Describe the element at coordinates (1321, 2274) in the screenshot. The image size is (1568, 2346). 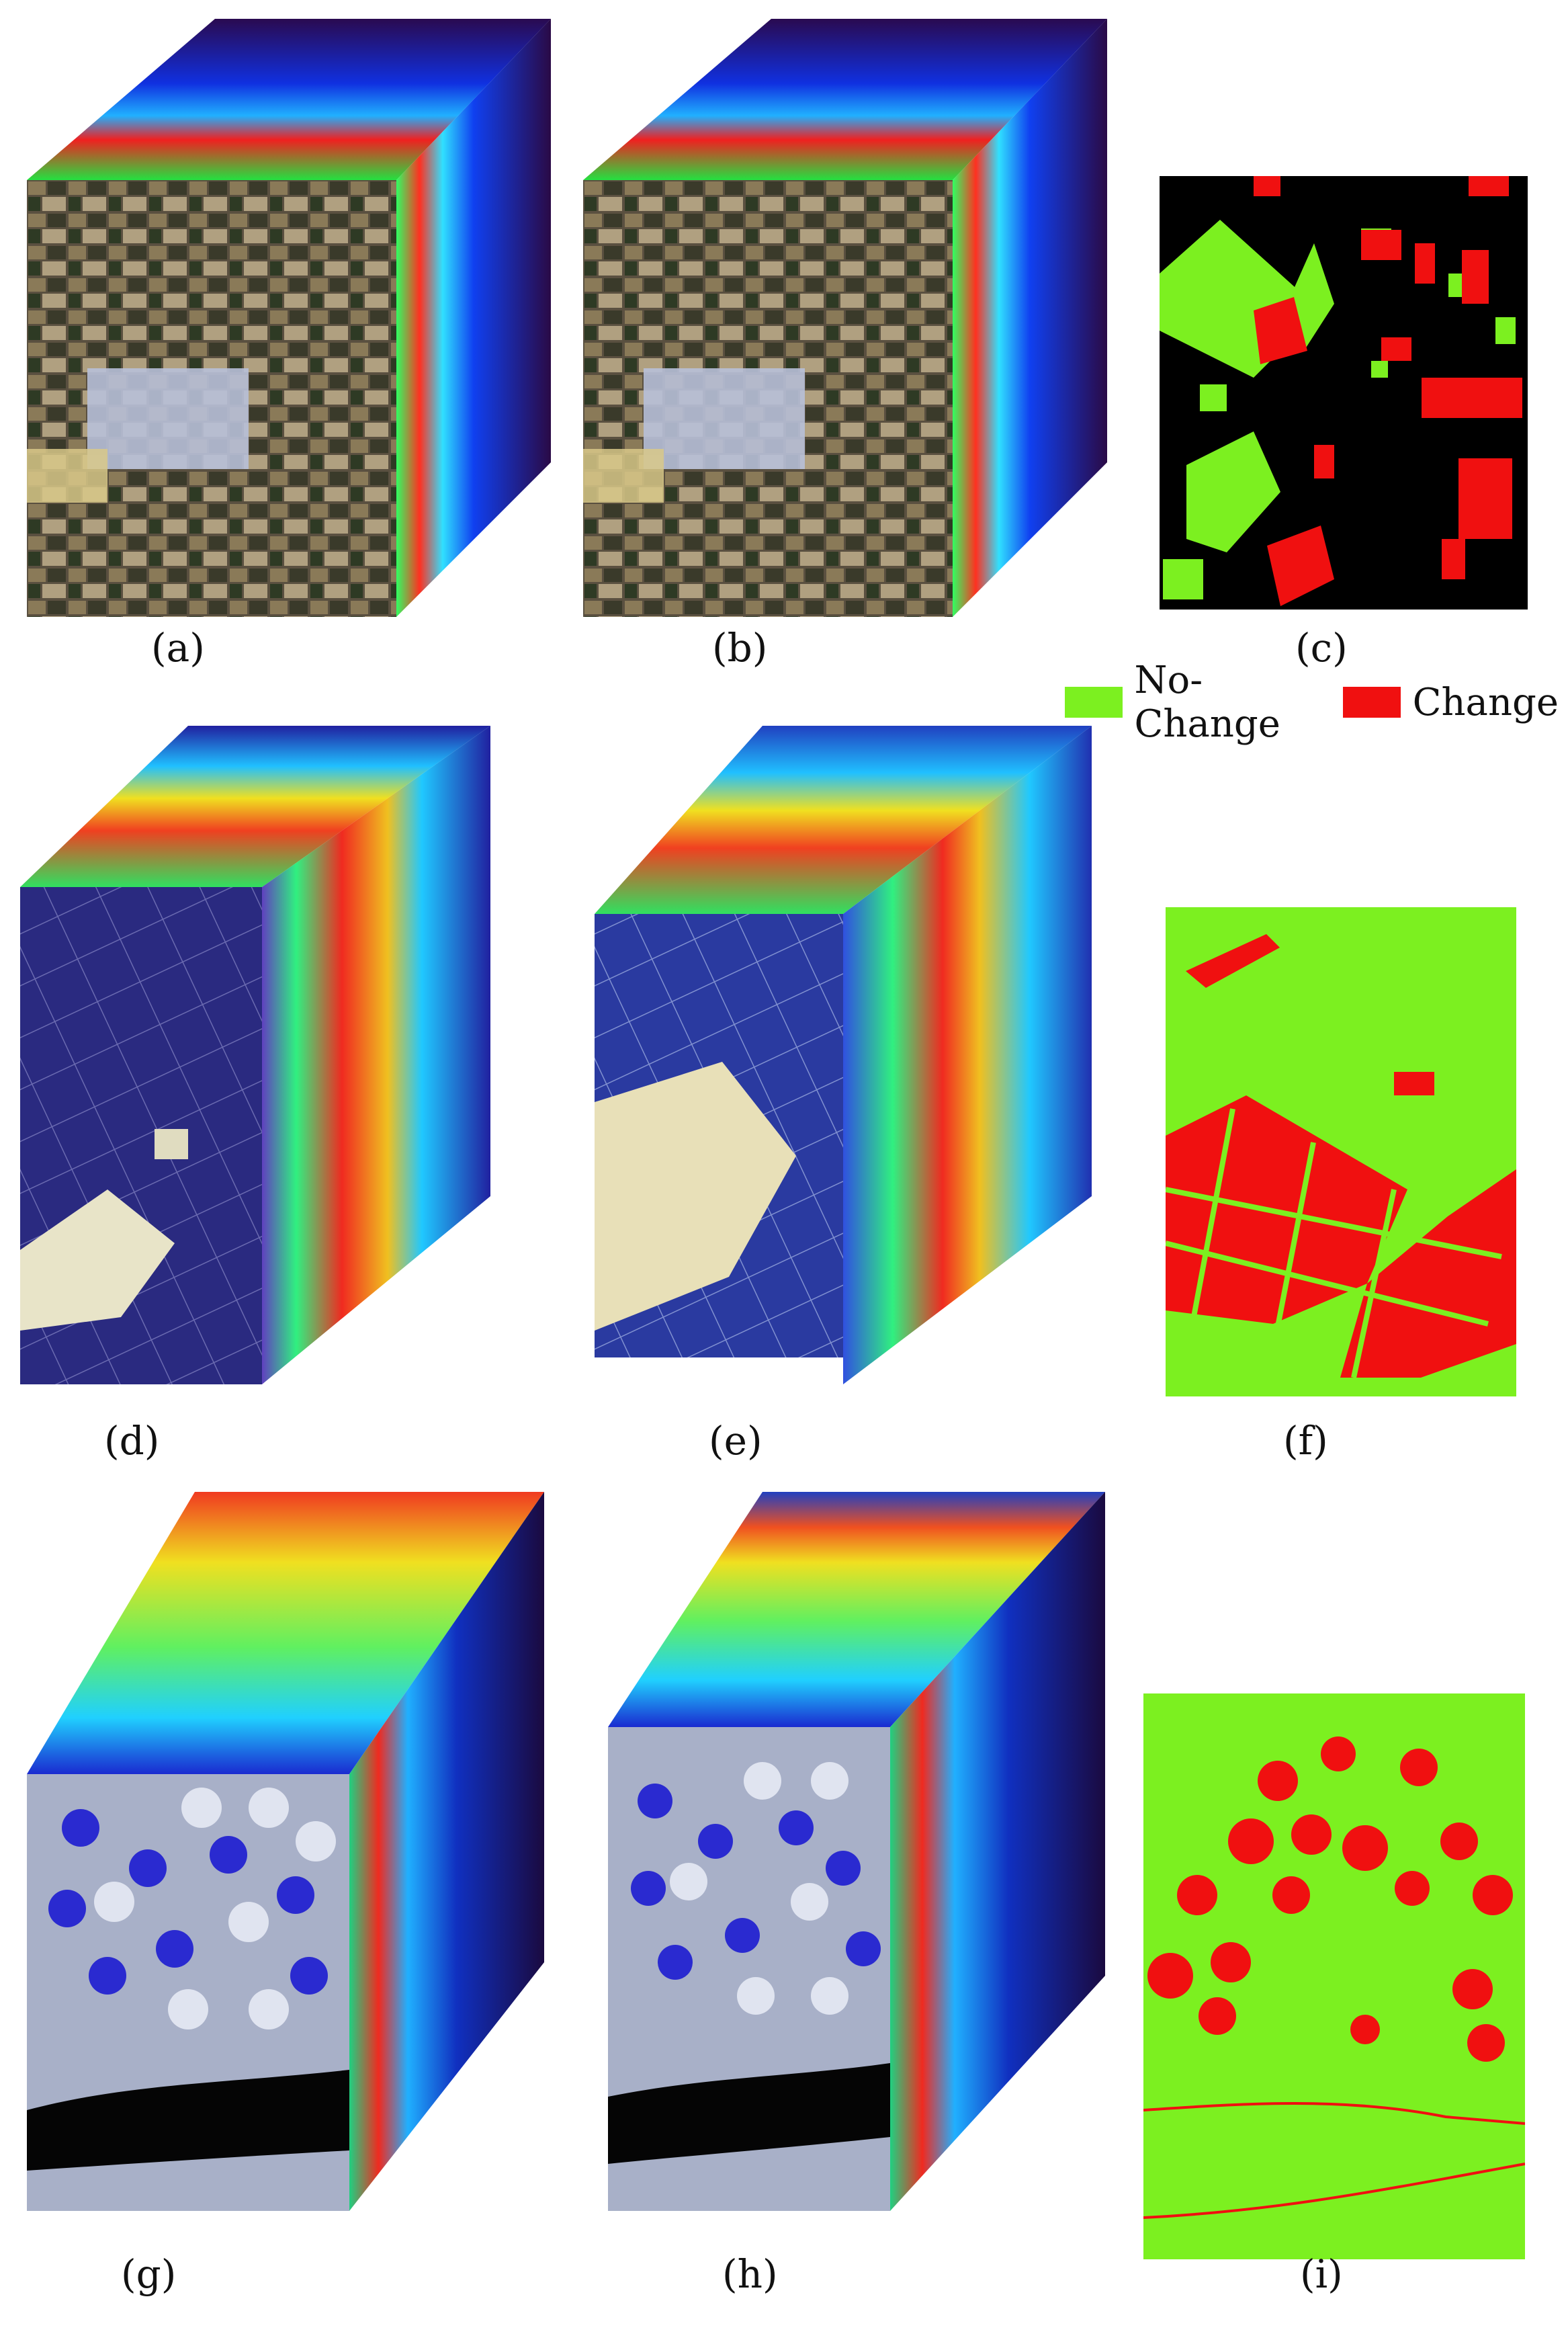
I see `panel-i-caption: (i)` at that location.